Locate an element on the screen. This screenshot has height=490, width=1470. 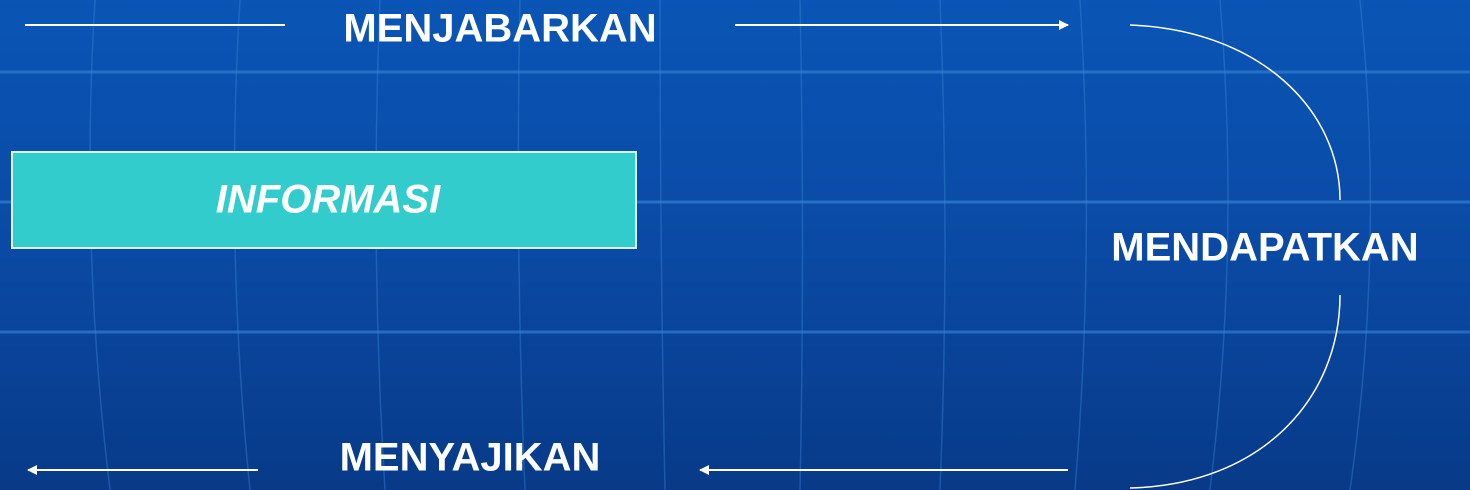
info-box is located at coordinates (324, 200).